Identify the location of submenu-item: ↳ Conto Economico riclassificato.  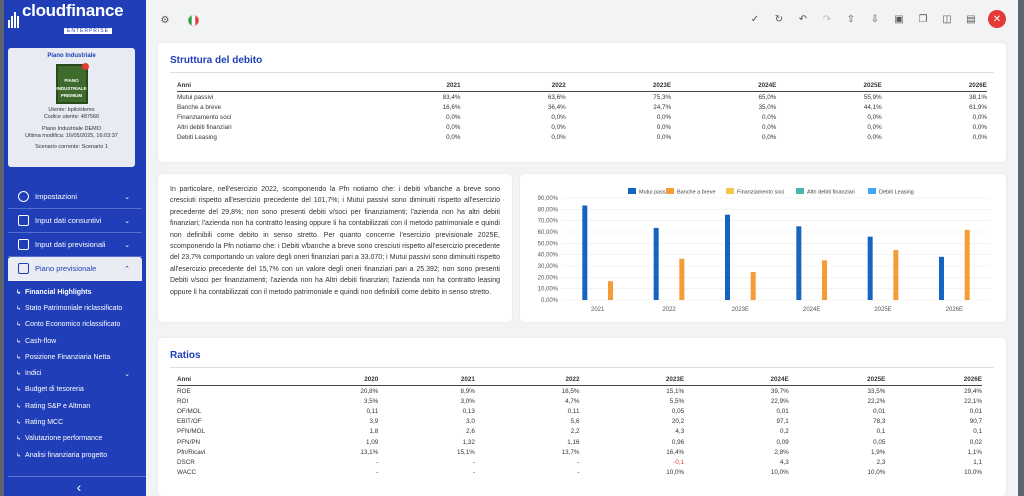
(75, 325).